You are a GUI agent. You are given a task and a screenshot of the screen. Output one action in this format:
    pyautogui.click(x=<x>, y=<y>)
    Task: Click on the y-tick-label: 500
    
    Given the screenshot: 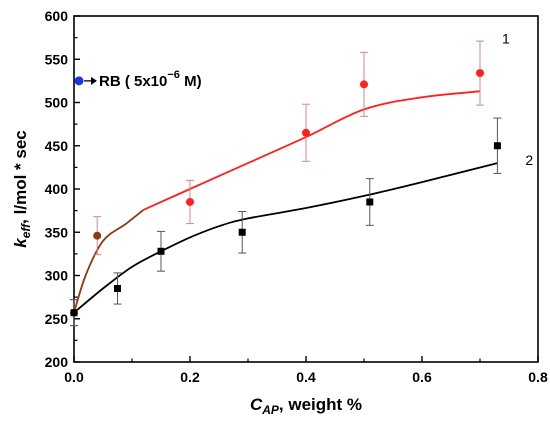 What is the action you would take?
    pyautogui.click(x=57, y=103)
    